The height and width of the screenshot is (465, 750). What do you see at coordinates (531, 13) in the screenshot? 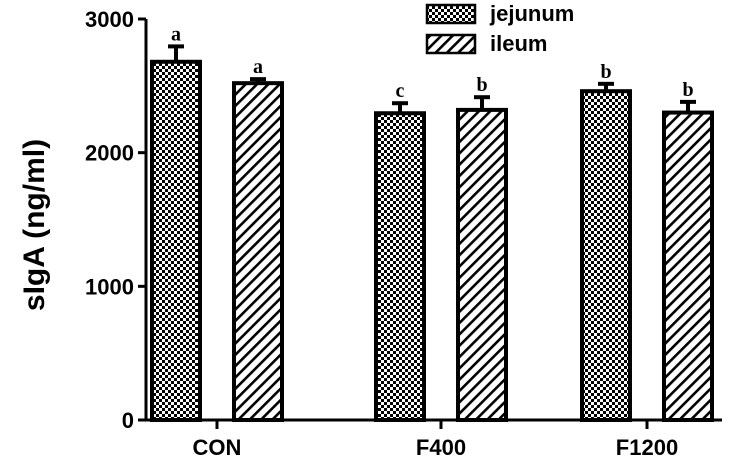
I see `legend-label: jejunum` at bounding box center [531, 13].